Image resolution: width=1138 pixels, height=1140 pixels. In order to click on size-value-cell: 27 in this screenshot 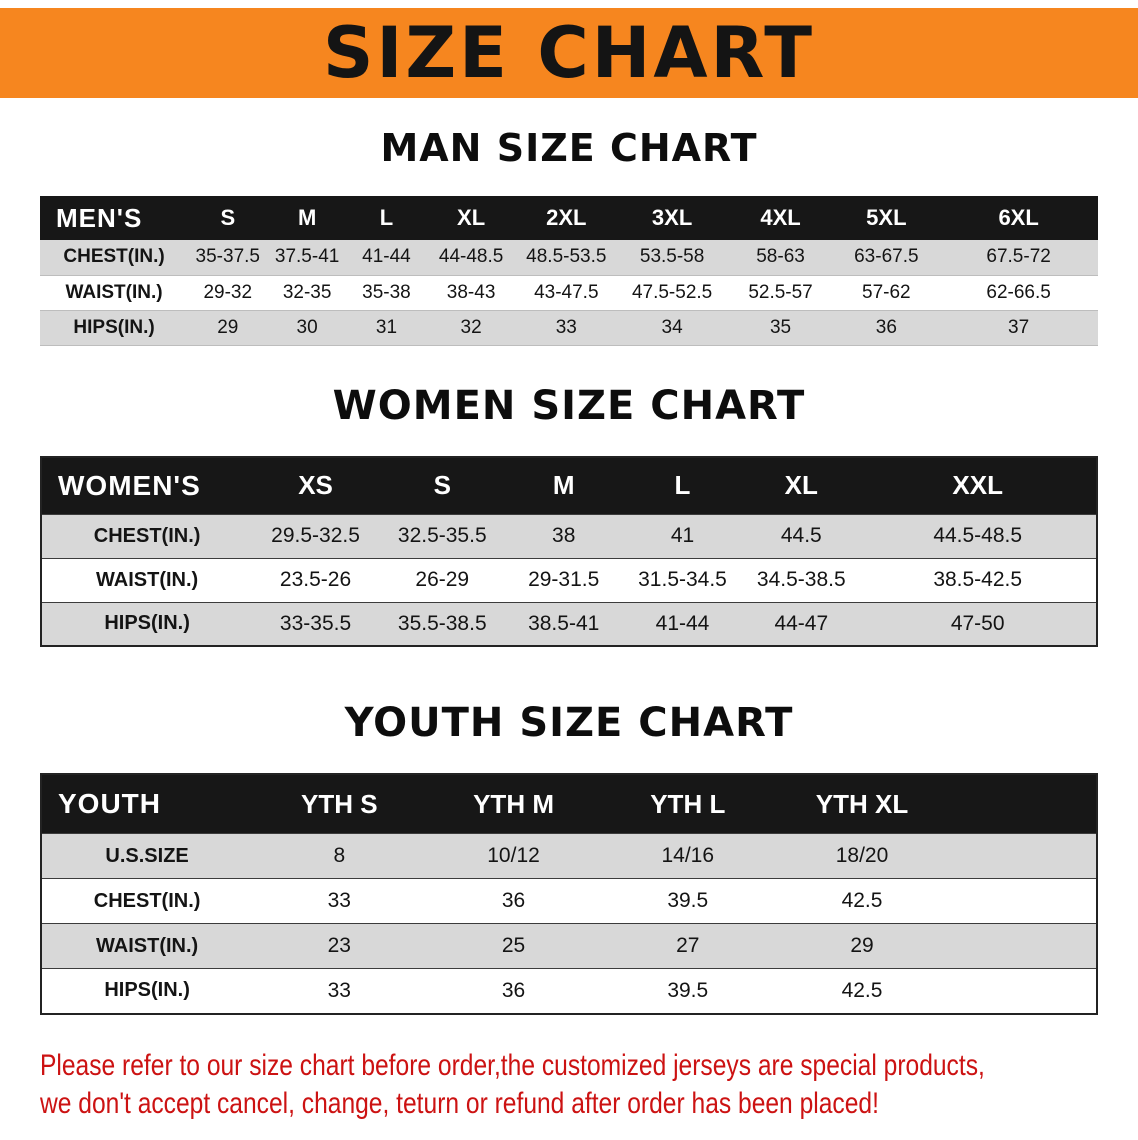, I will do `click(688, 945)`.